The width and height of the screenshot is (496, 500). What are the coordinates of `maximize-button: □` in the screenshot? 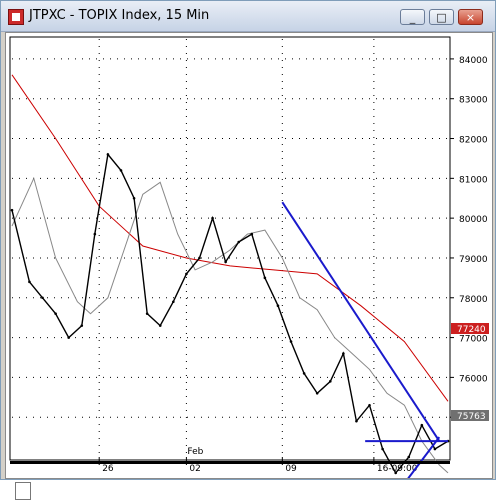 It's located at (441, 17).